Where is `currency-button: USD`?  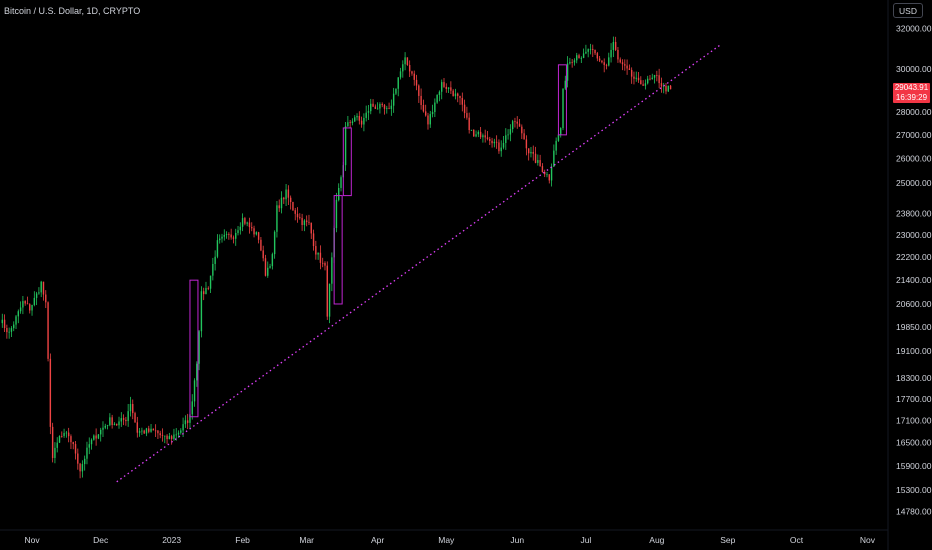 currency-button: USD is located at coordinates (908, 10).